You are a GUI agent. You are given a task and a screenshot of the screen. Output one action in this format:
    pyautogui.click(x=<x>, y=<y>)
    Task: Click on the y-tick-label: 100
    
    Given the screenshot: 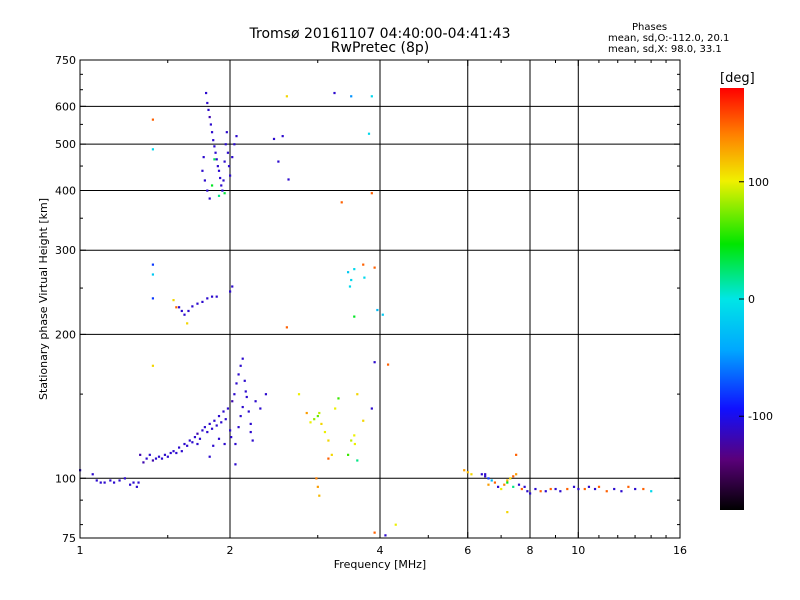 What is the action you would take?
    pyautogui.click(x=65, y=478)
    